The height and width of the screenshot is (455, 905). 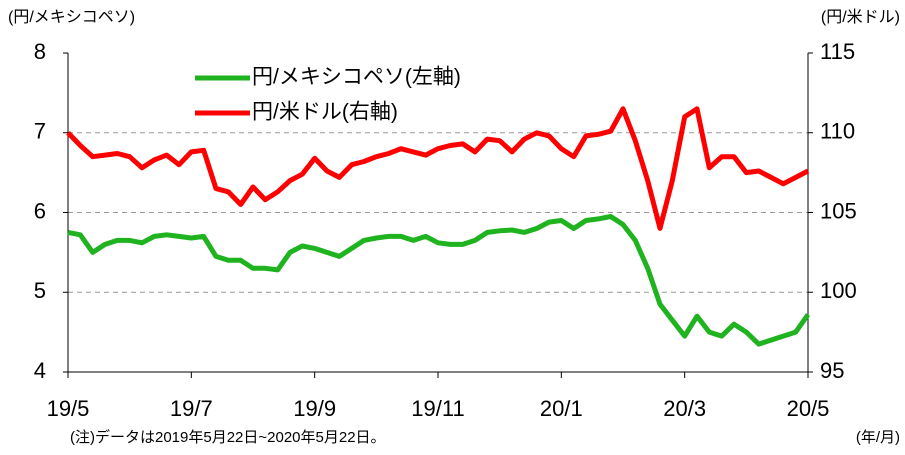 What do you see at coordinates (684, 408) in the screenshot?
I see `x-tick-label: 20/3` at bounding box center [684, 408].